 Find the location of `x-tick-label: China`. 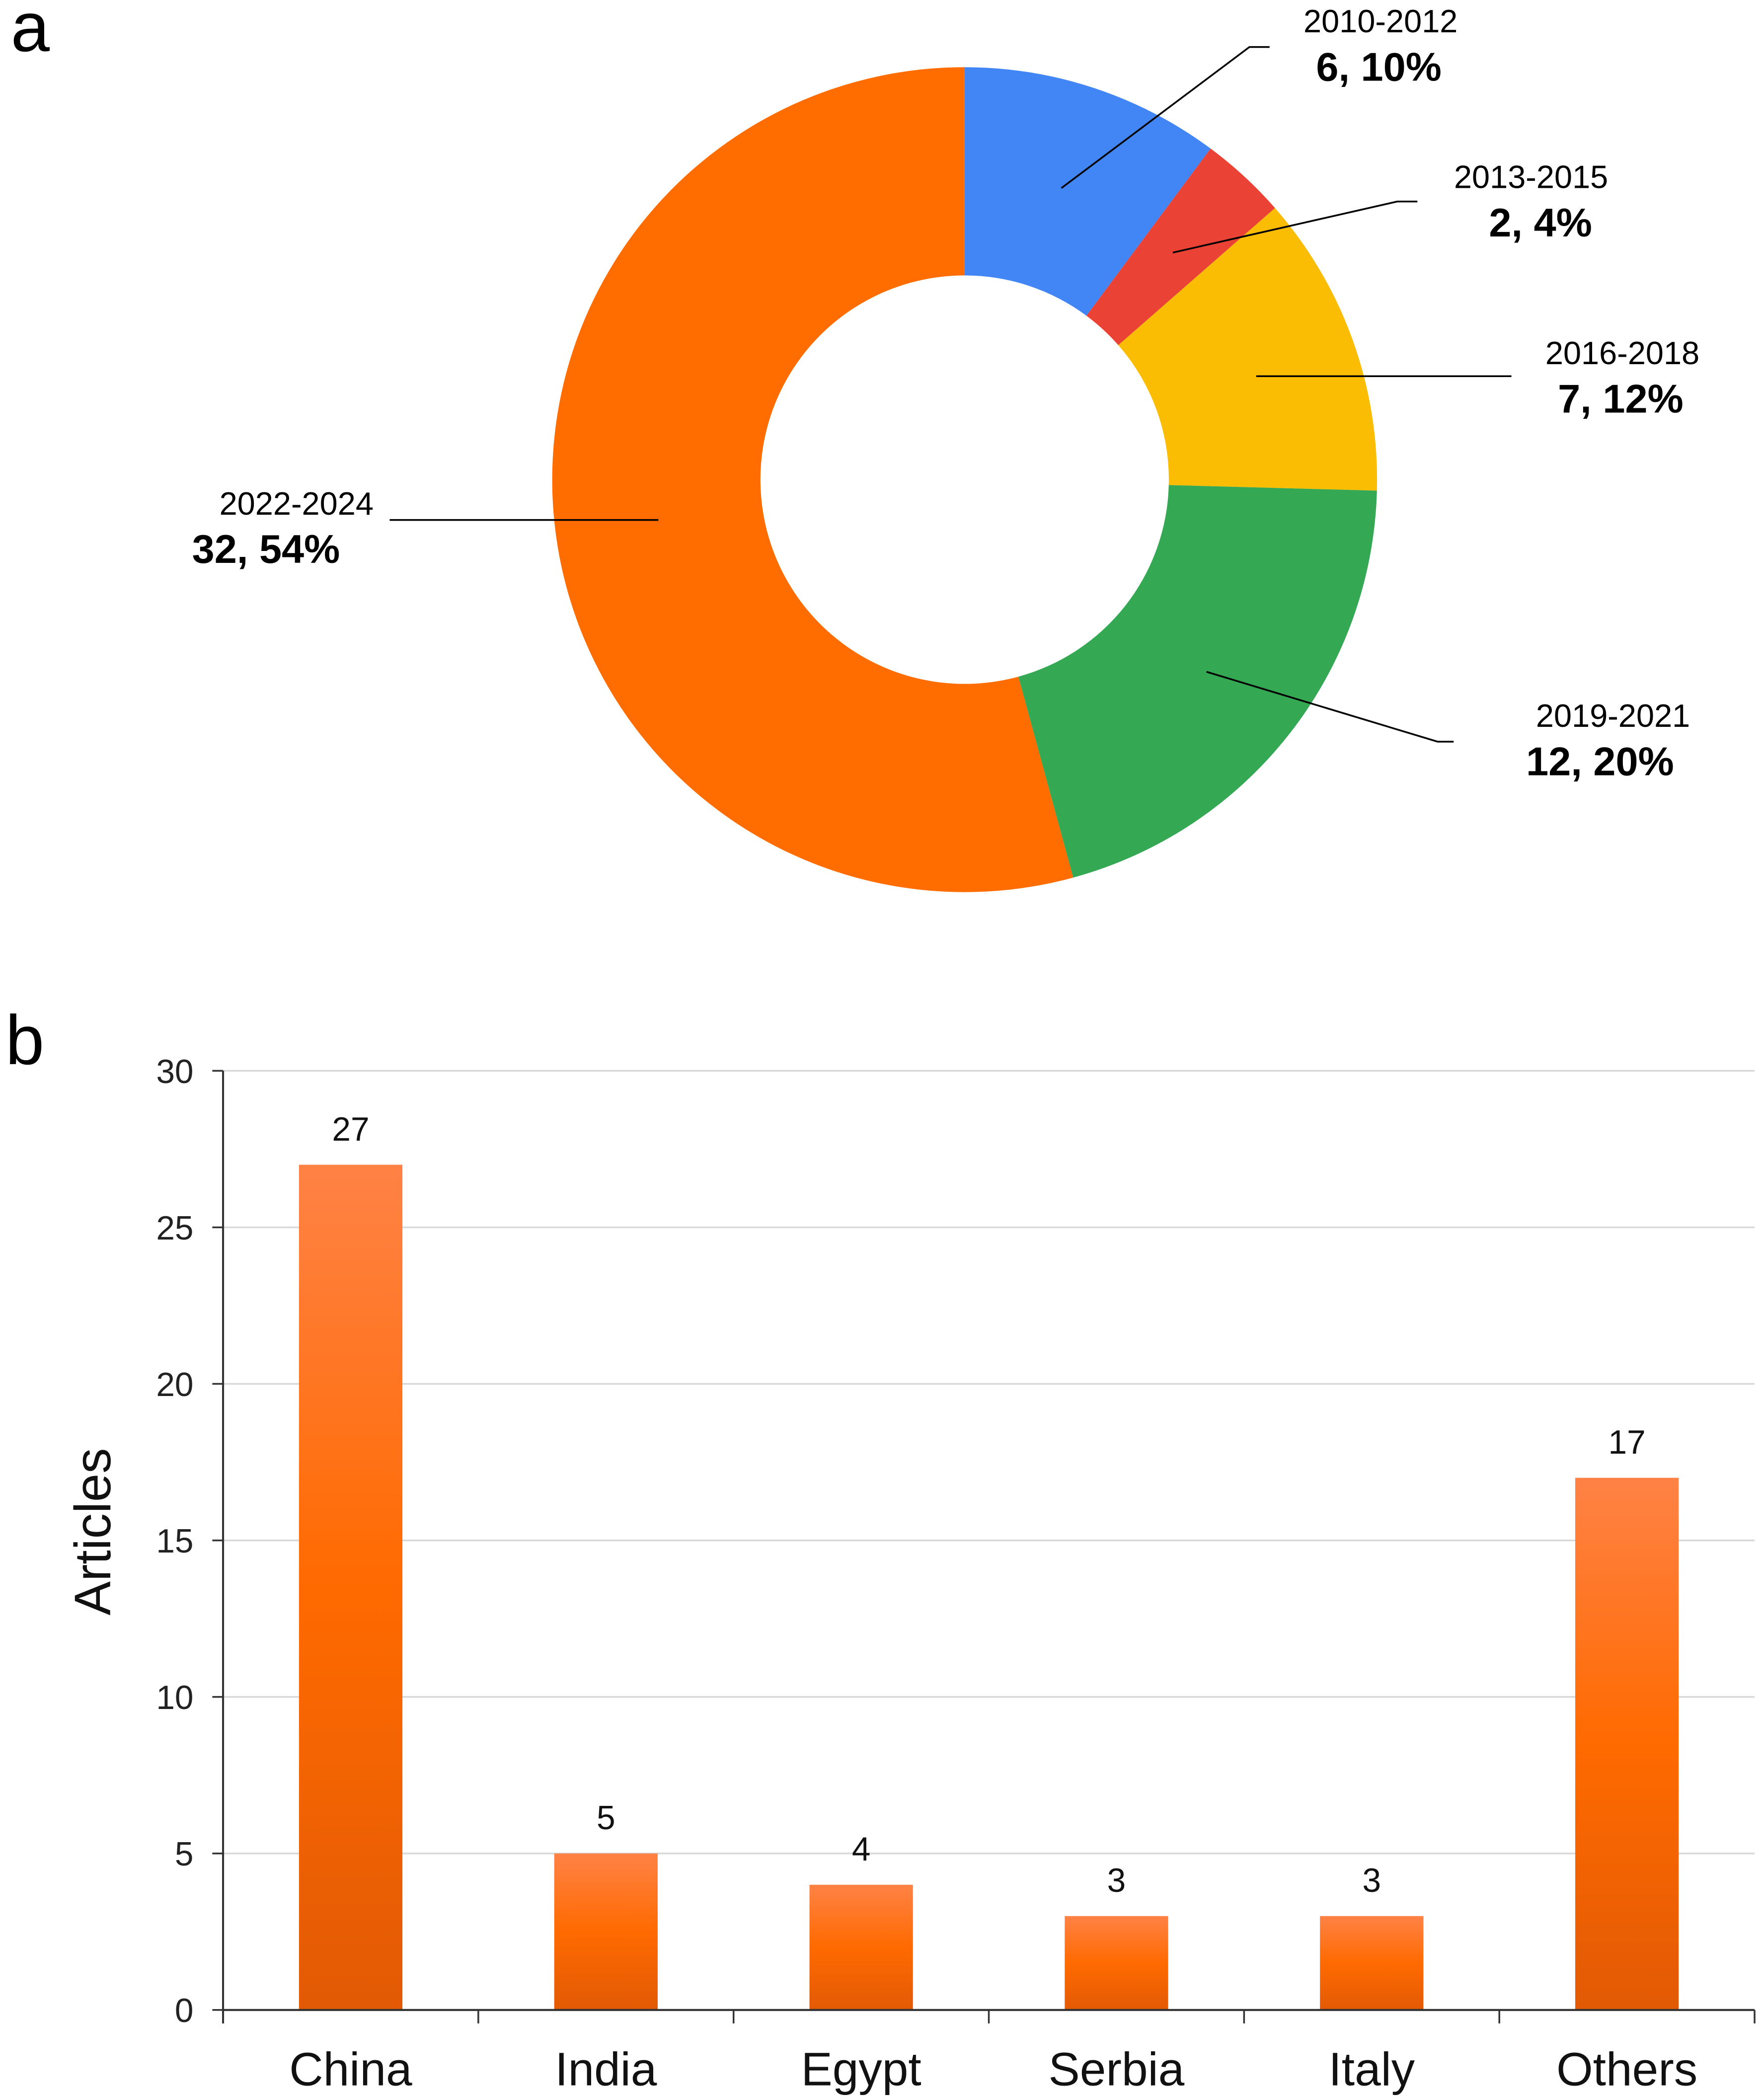

x-tick-label: China is located at coordinates (350, 2069).